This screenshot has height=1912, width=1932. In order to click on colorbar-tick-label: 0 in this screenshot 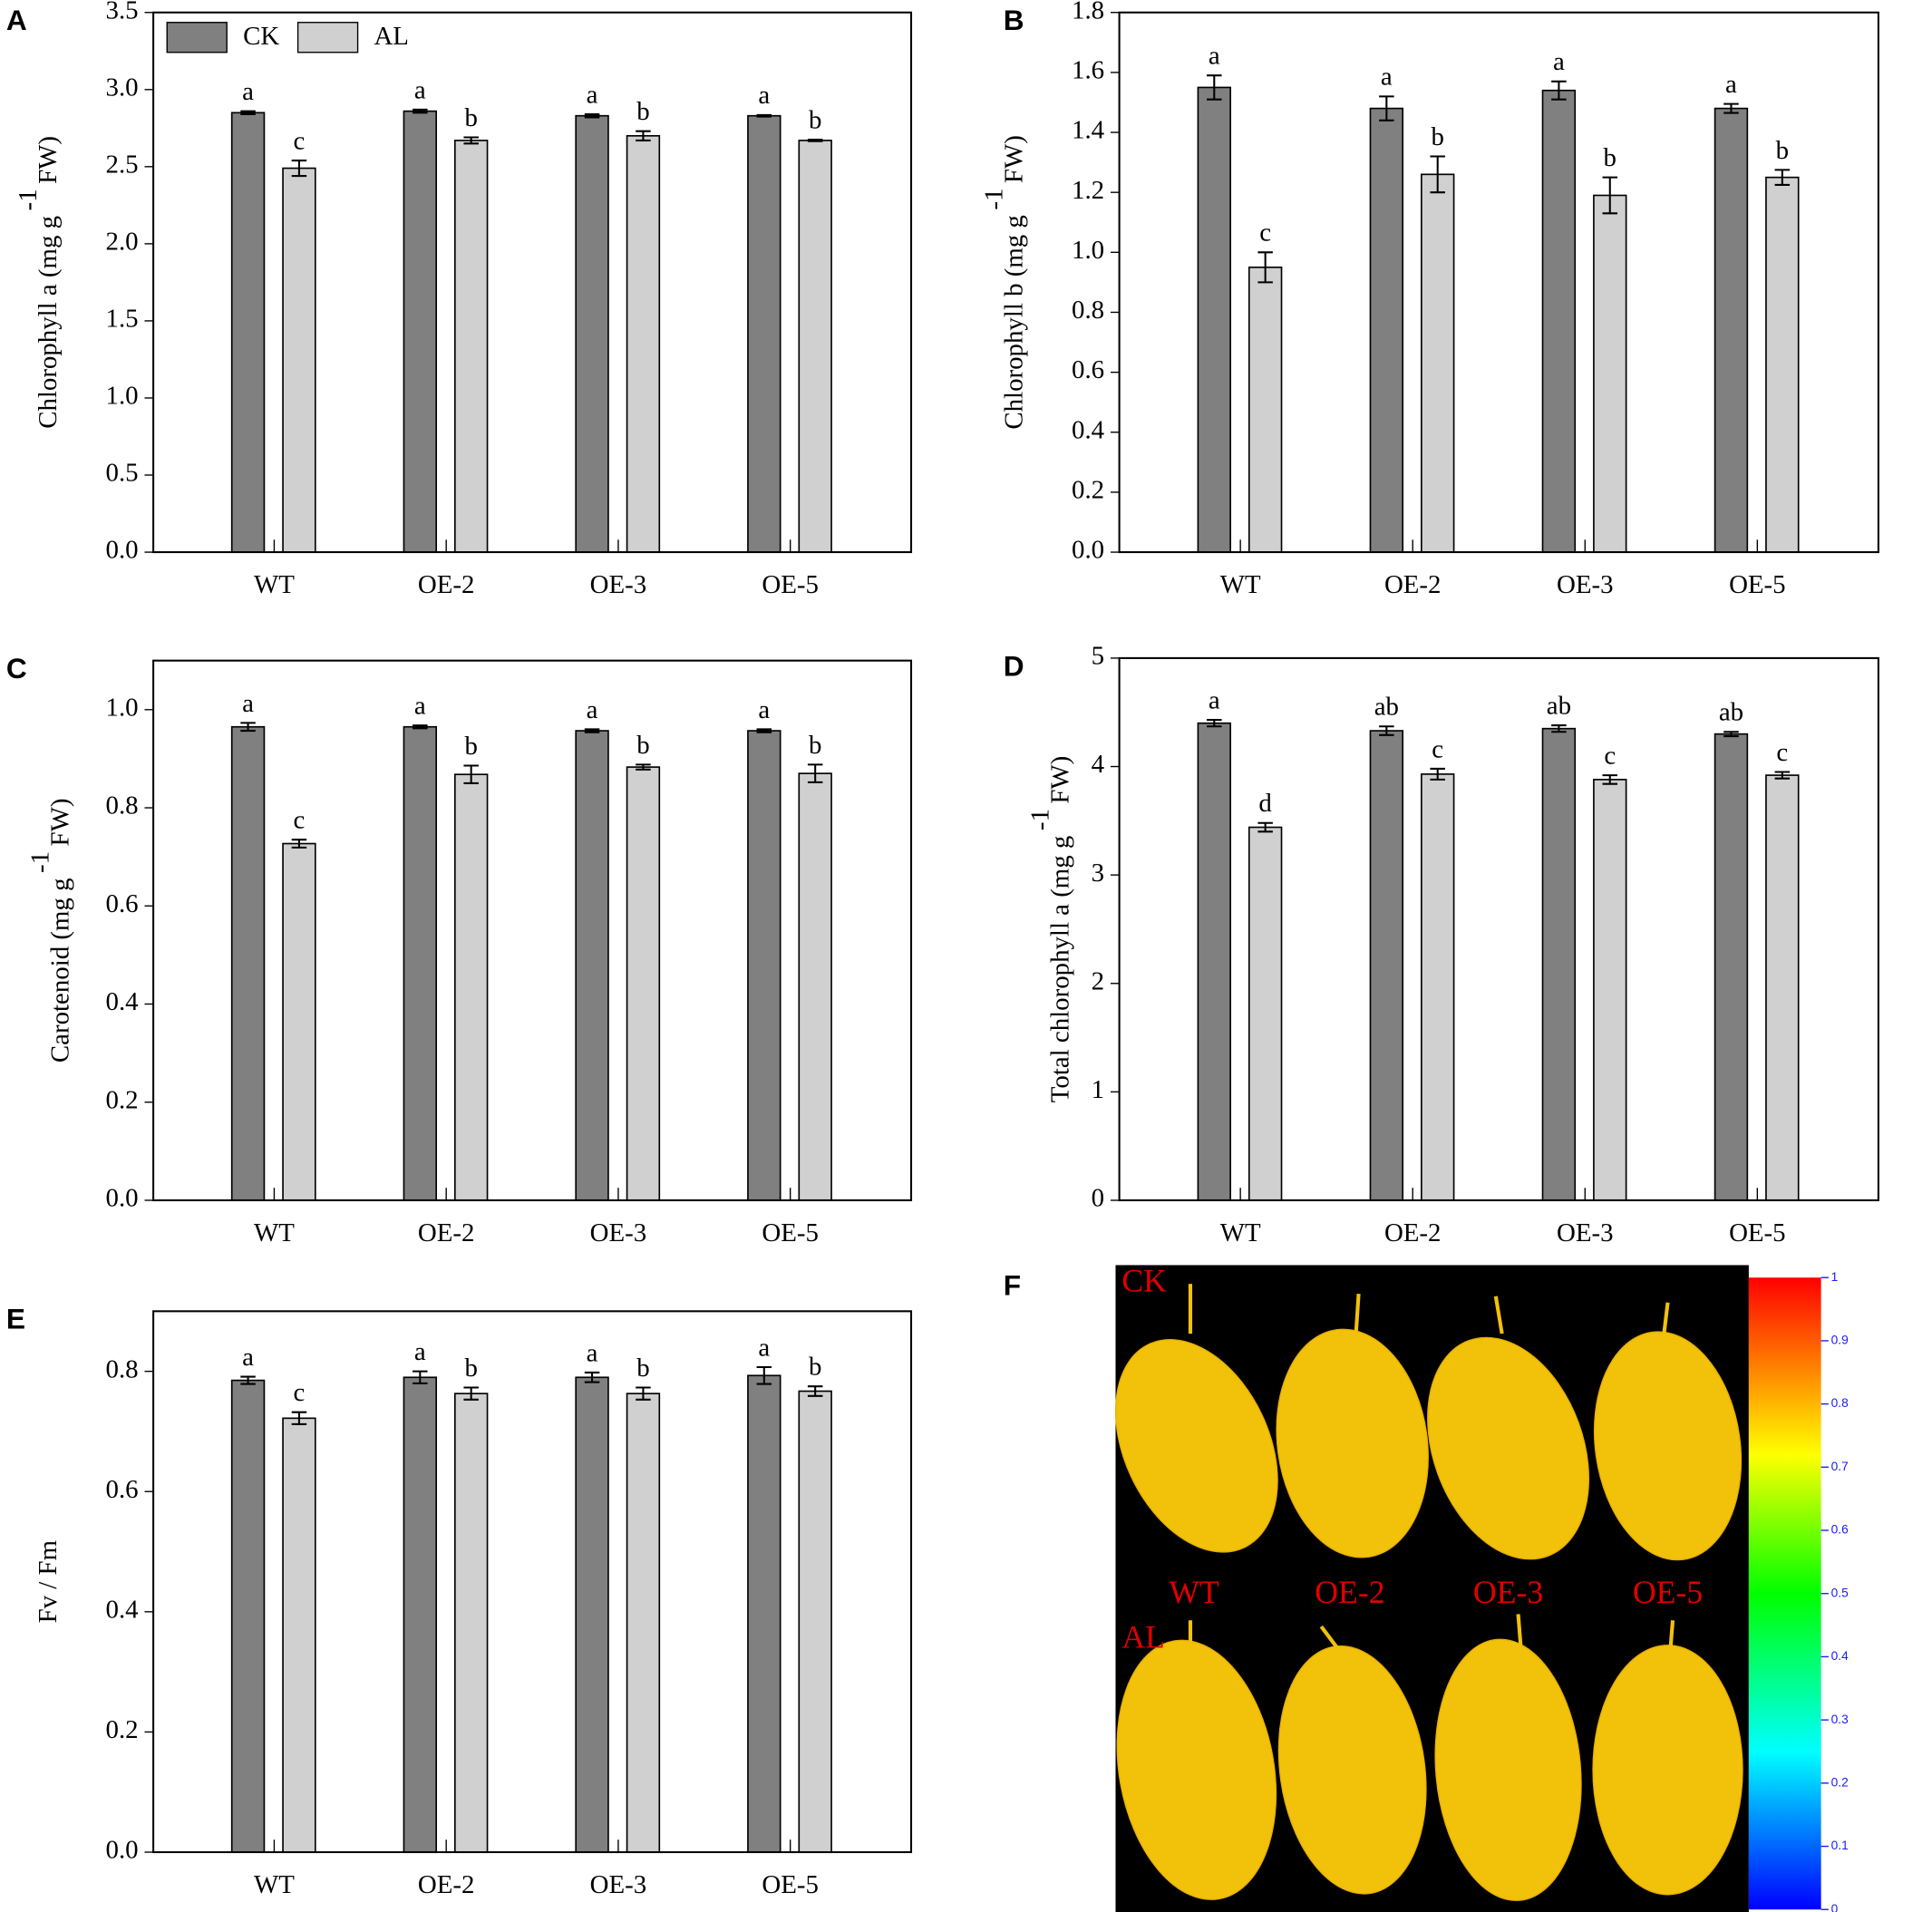, I will do `click(1835, 1907)`.